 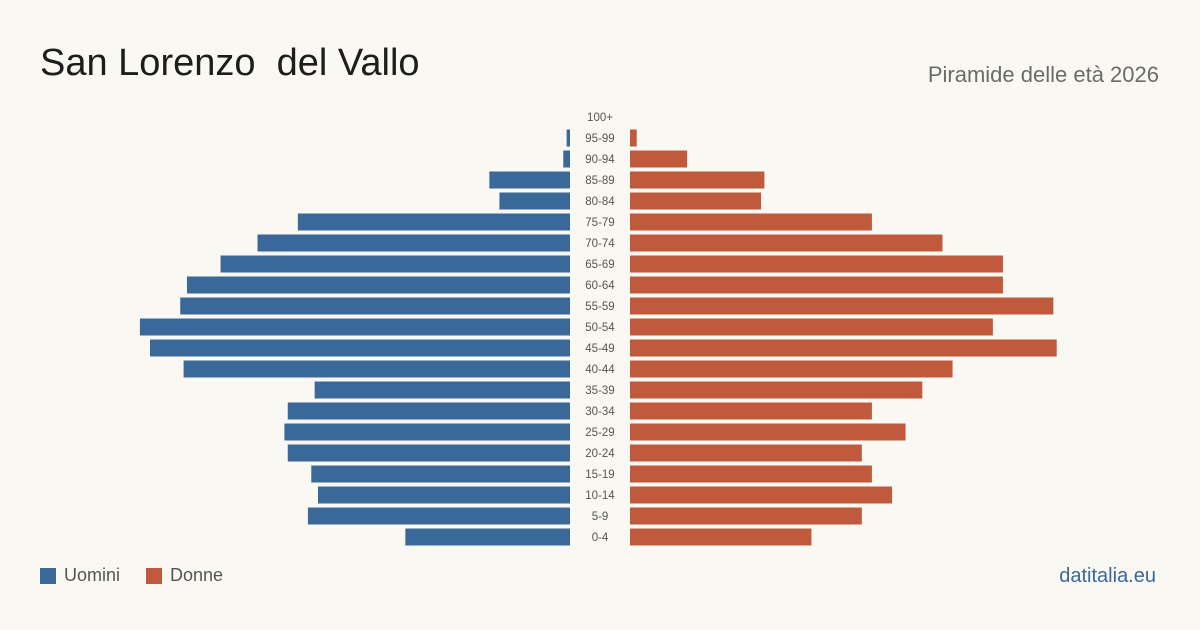 I want to click on age-group-label: 55-59, so click(x=599, y=307).